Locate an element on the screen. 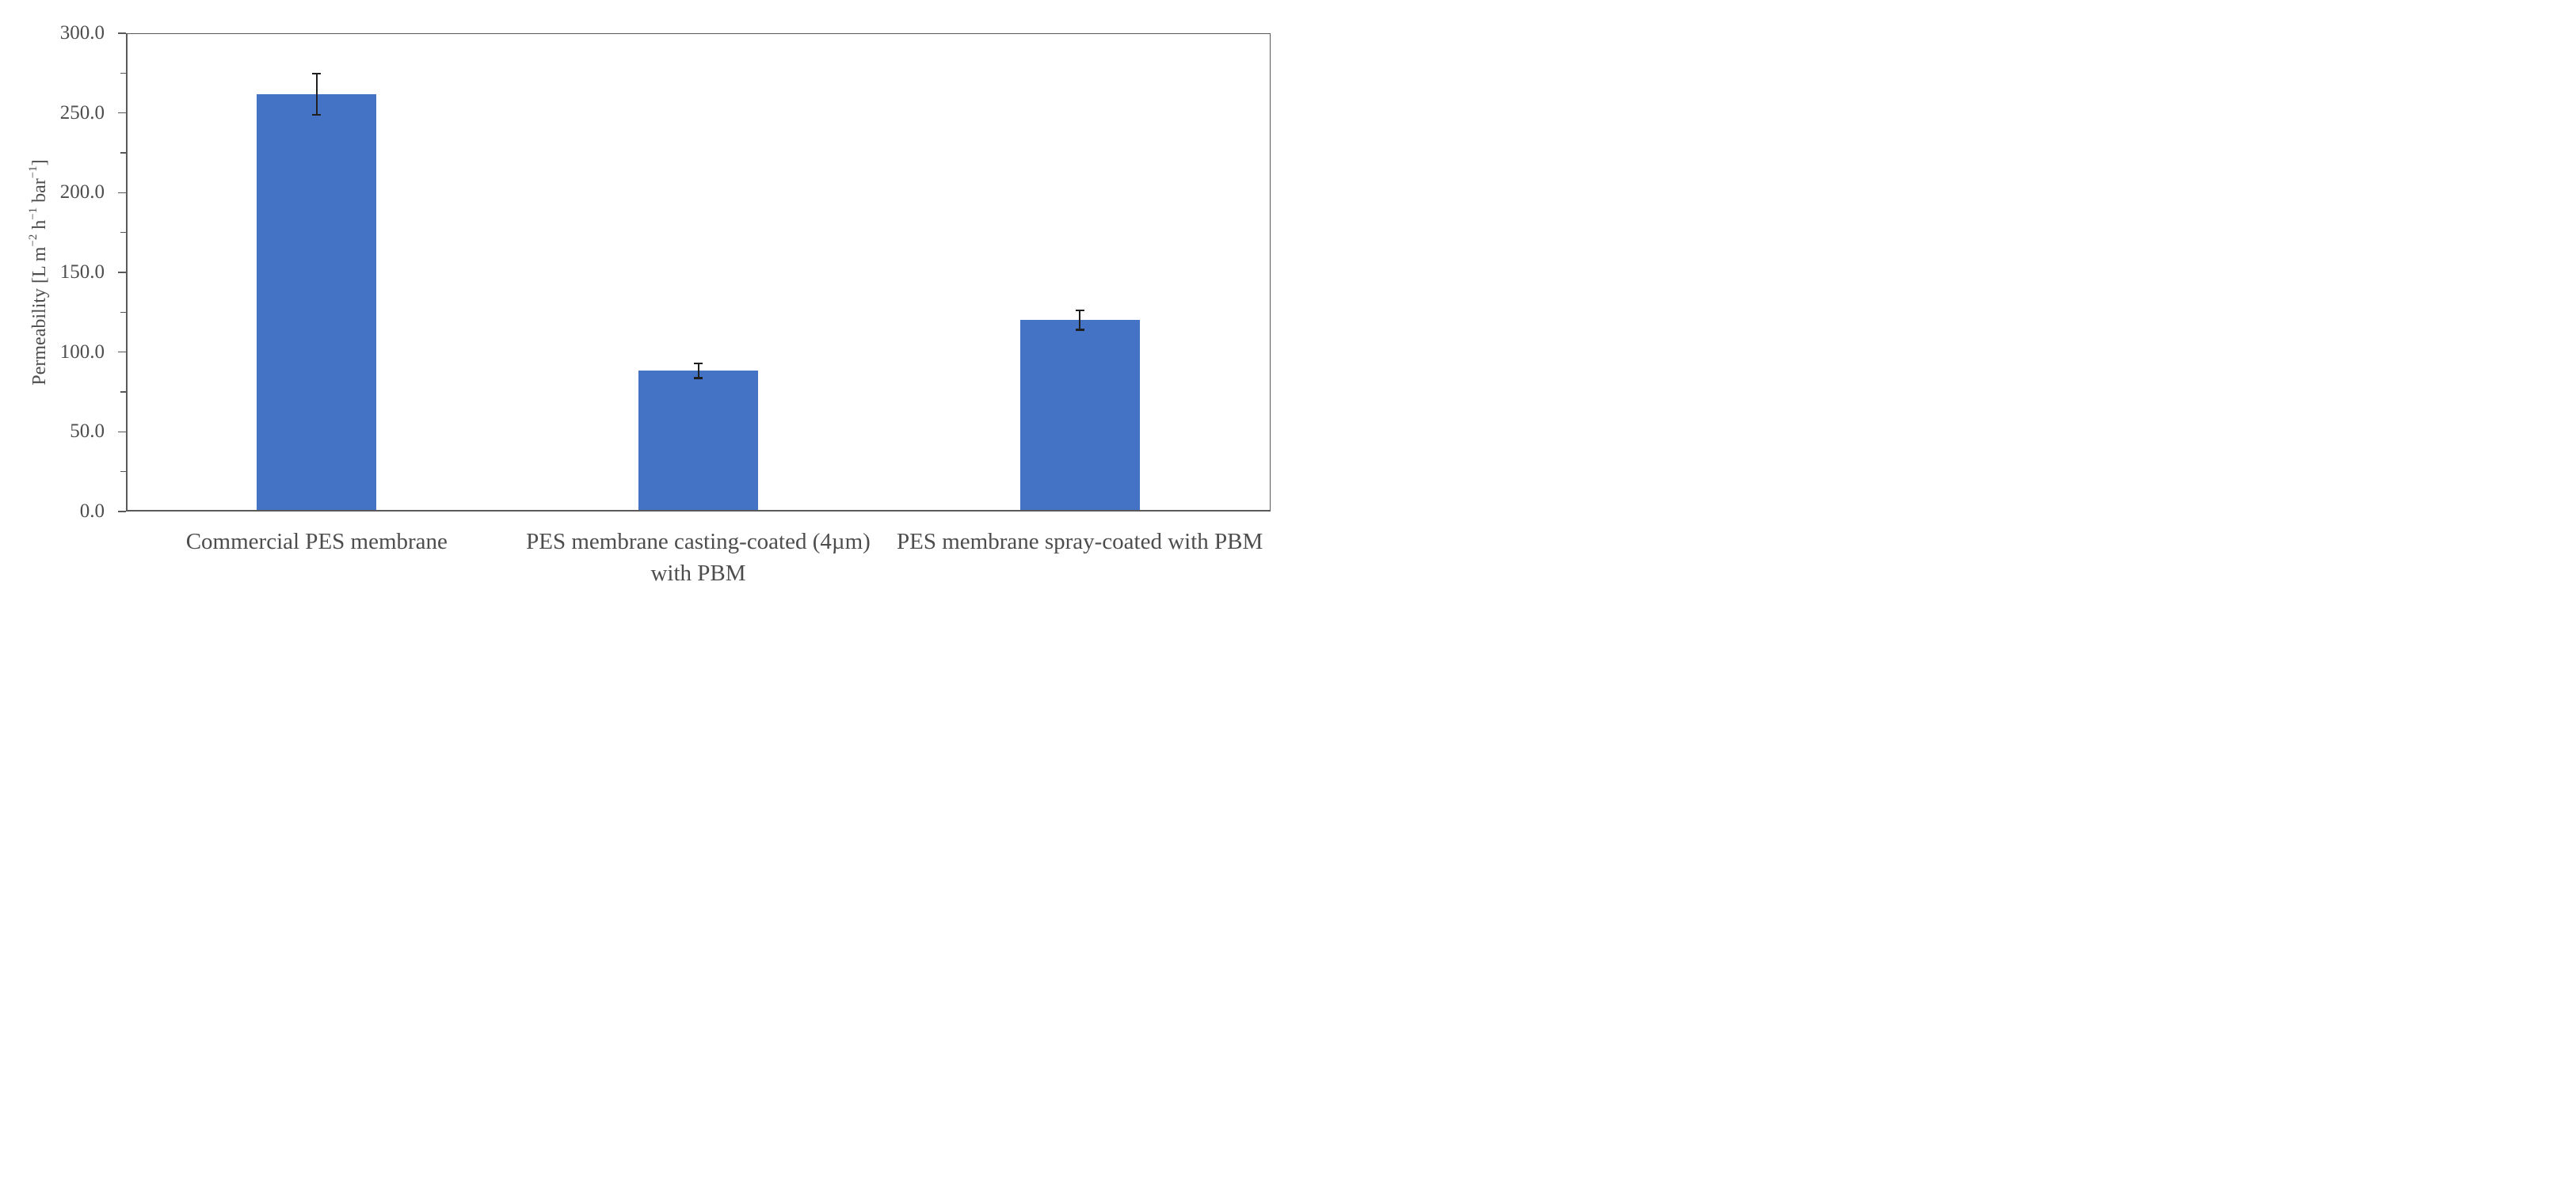 This screenshot has height=1179, width=2576. y-axis-tick-label: 150.0 is located at coordinates (82, 272).